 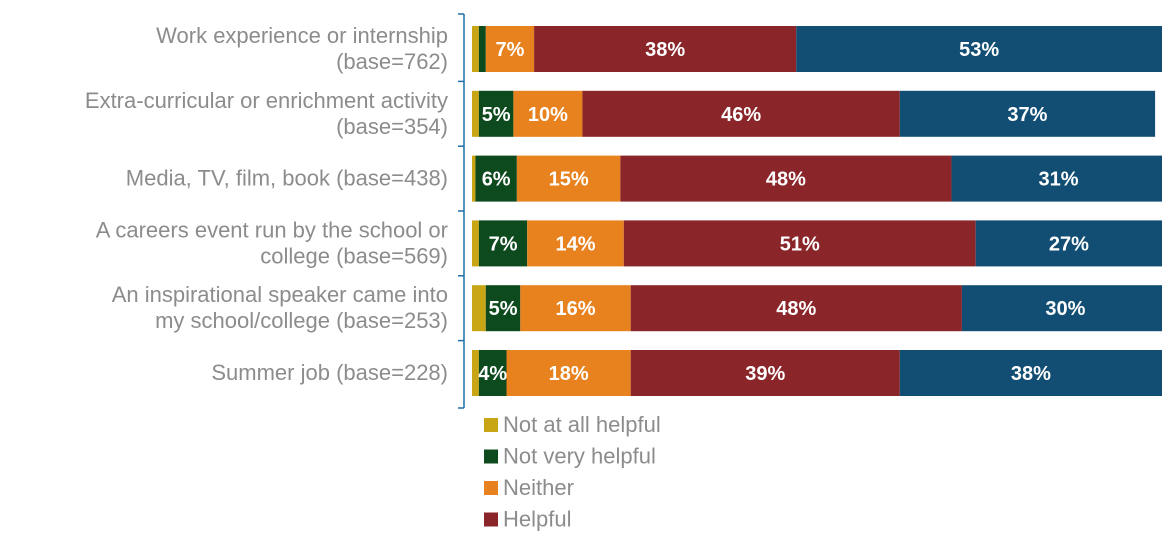 I want to click on category-label: An inspirational speaker came into, so click(x=280, y=294).